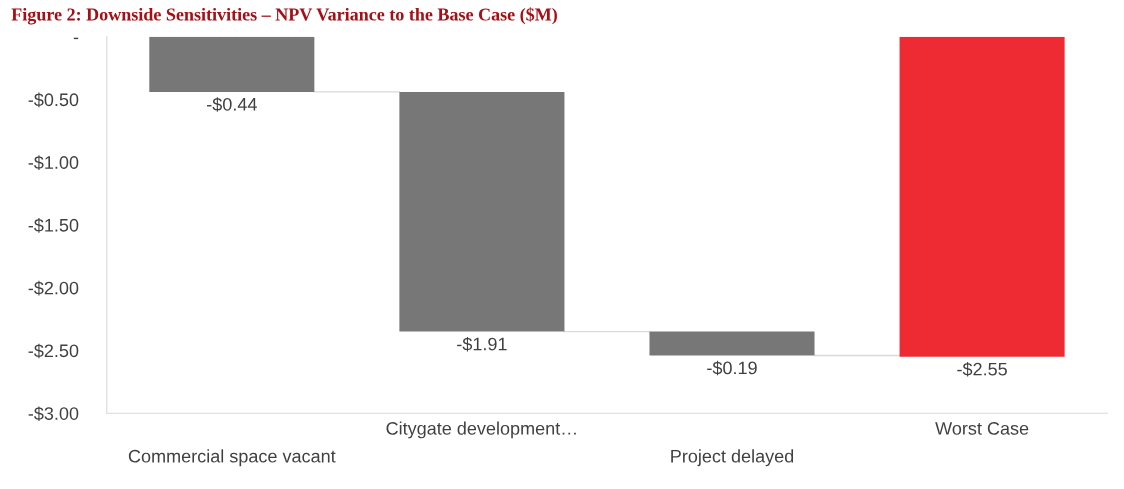 The height and width of the screenshot is (489, 1124). I want to click on y-tick-label: -$0.50, so click(53, 100).